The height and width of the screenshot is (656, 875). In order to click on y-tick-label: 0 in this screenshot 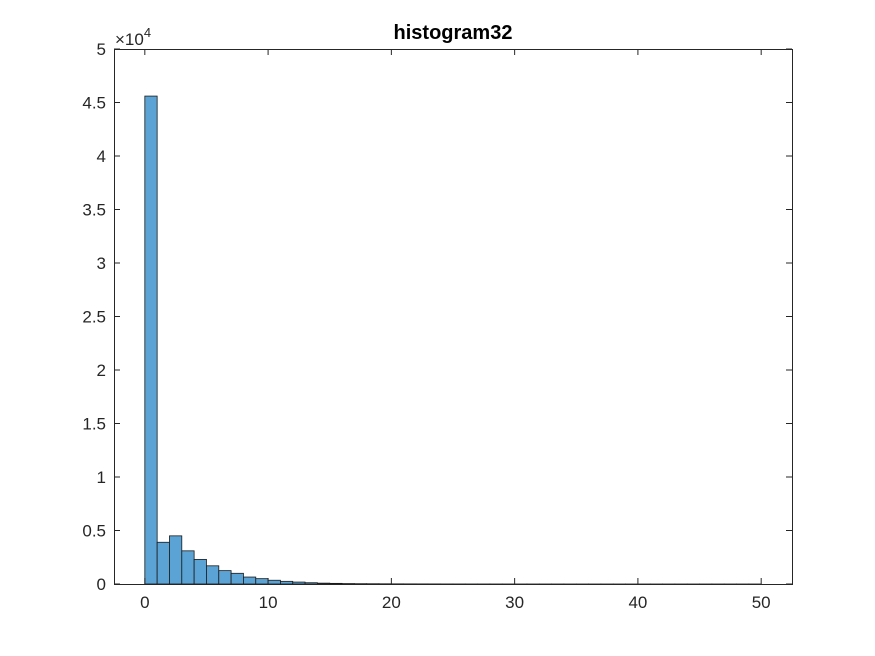, I will do `click(101, 584)`.